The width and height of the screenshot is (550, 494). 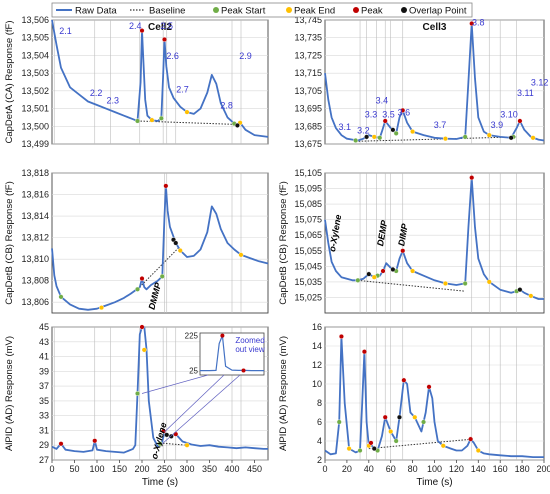 What do you see at coordinates (308, 126) in the screenshot?
I see `y-tick-label: 13,685` at bounding box center [308, 126].